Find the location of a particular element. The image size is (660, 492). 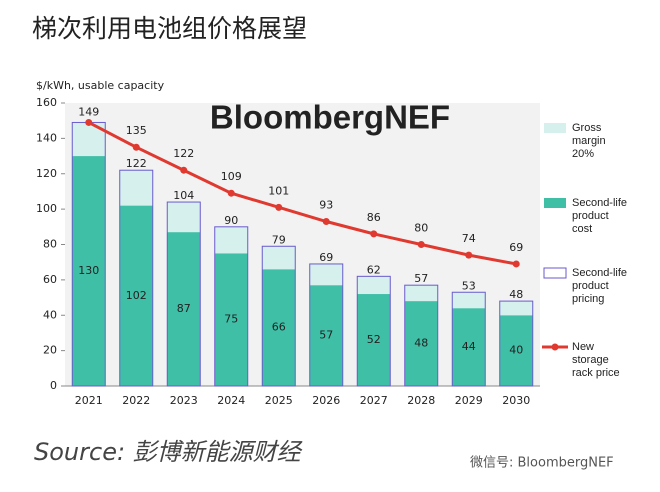

source: Source: 彭博新能源财经 is located at coordinates (169, 452).